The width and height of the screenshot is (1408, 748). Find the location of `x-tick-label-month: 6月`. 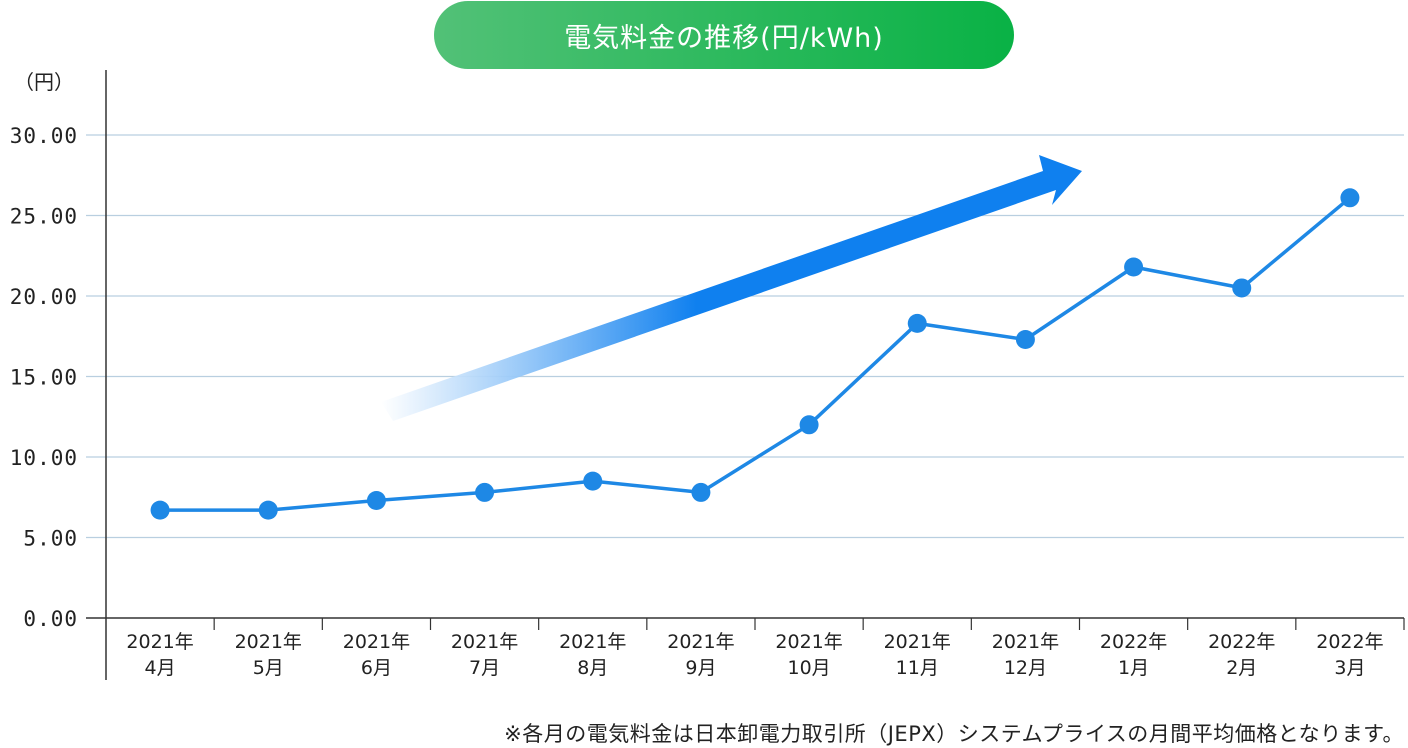

x-tick-label-month: 6月 is located at coordinates (376, 668).